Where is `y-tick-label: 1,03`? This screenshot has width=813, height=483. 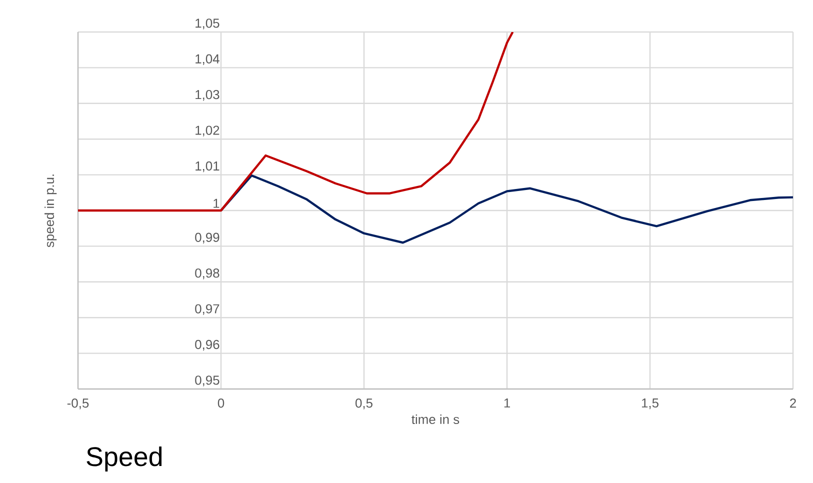
y-tick-label: 1,03 is located at coordinates (208, 95).